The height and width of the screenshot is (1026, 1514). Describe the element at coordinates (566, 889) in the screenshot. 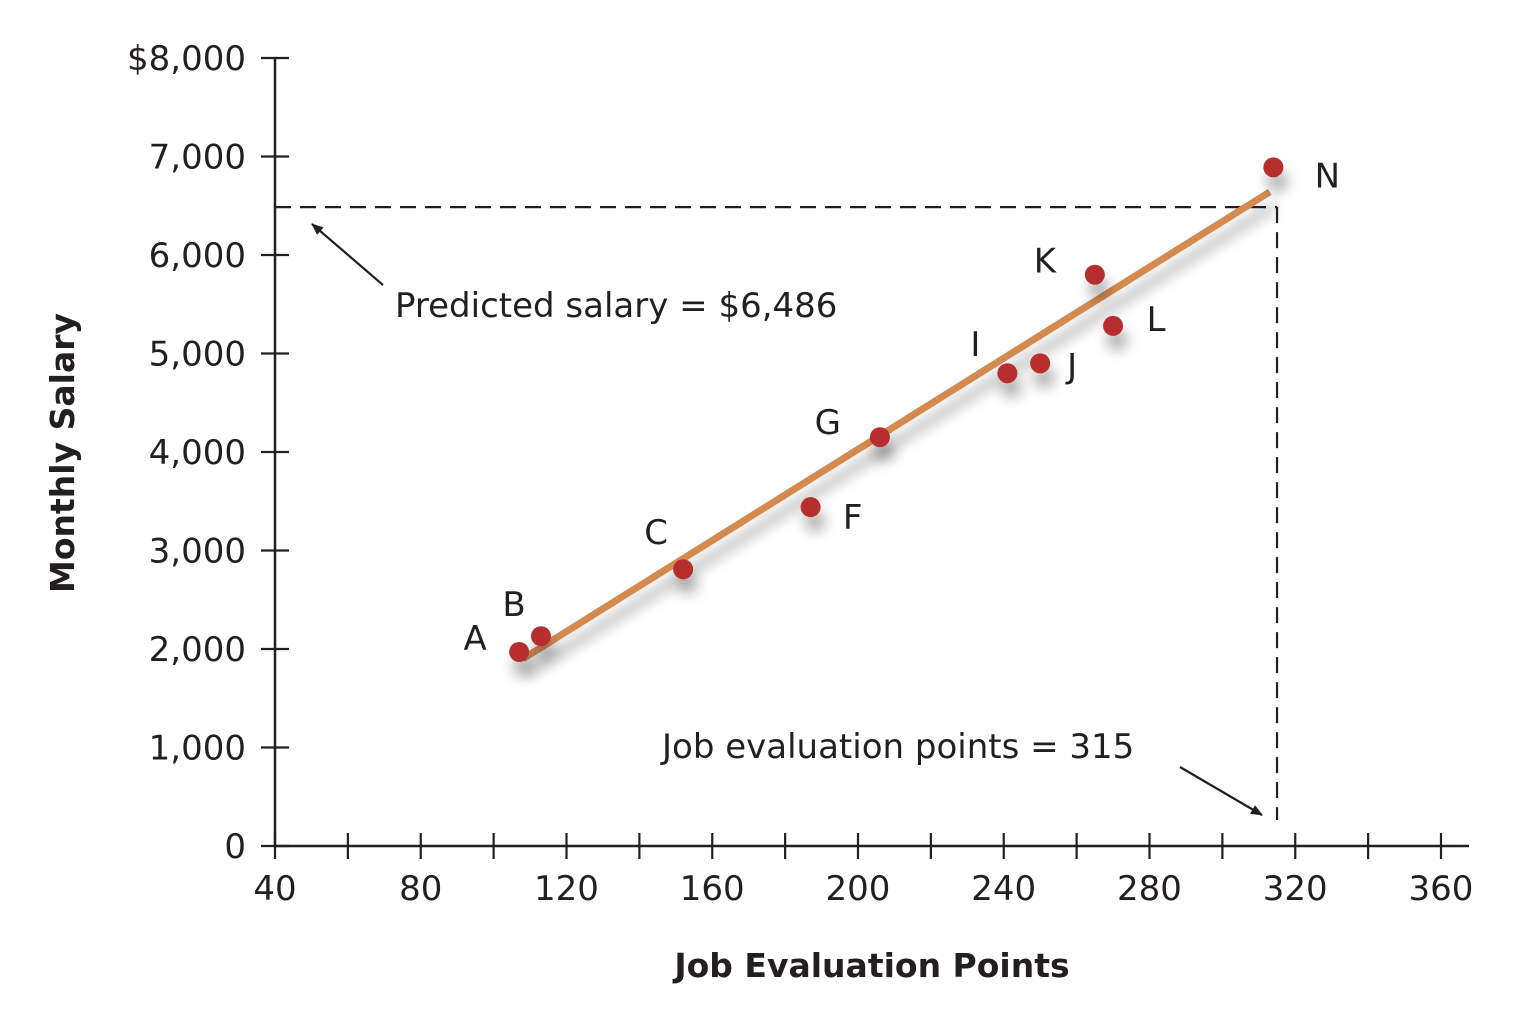

I see `x-tick-label: 120` at that location.